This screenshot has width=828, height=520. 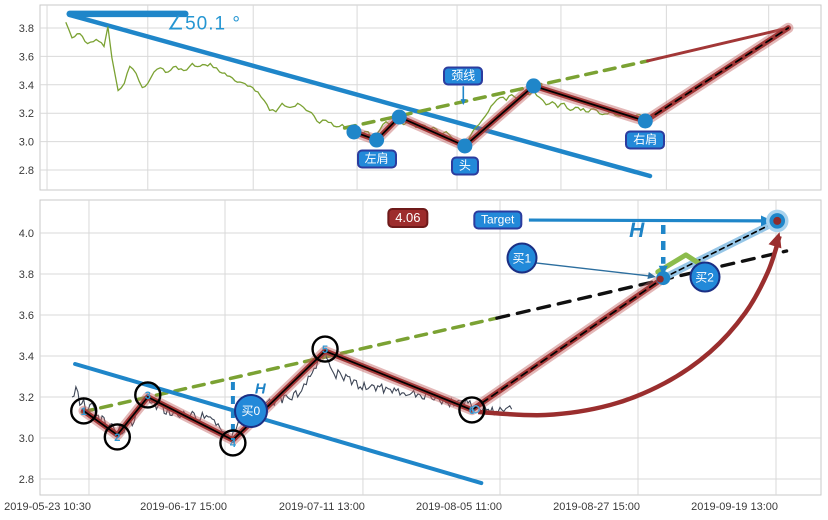 What do you see at coordinates (47, 507) in the screenshot?
I see `xtick-label: 2019-05-23 10:30` at bounding box center [47, 507].